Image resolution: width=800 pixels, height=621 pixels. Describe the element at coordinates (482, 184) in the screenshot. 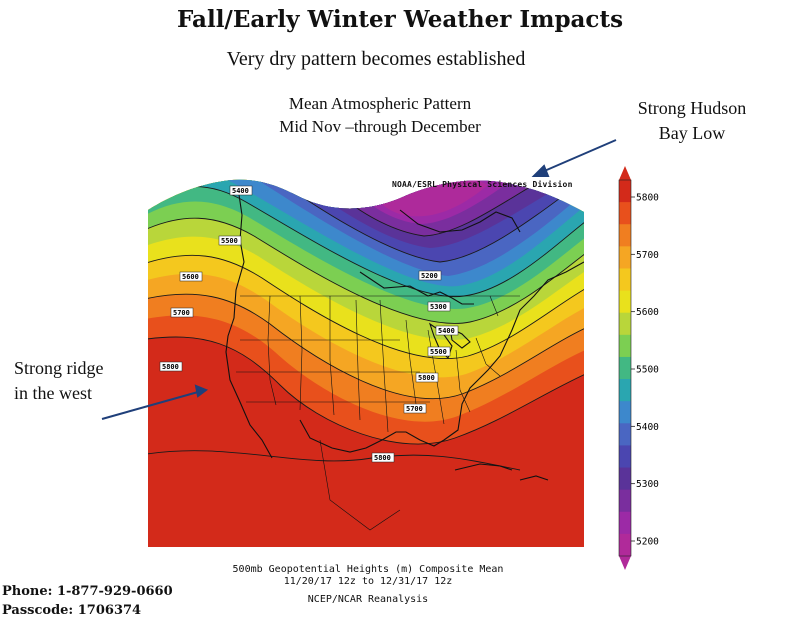

I see `map-credit: NOAA/ESRL Physical Sciences Division` at that location.